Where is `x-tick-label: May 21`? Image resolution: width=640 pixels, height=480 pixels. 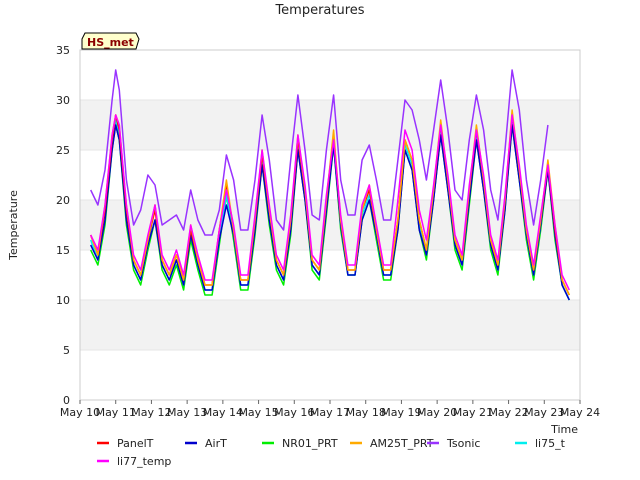 x-tick-label: May 21 is located at coordinates (473, 412).